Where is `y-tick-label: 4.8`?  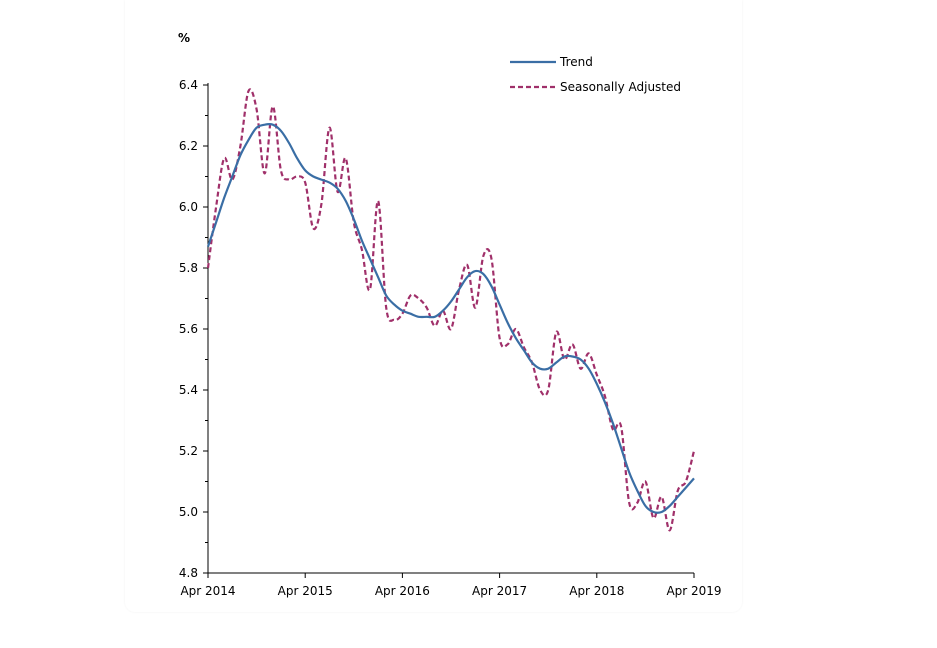
y-tick-label: 4.8 is located at coordinates (188, 573).